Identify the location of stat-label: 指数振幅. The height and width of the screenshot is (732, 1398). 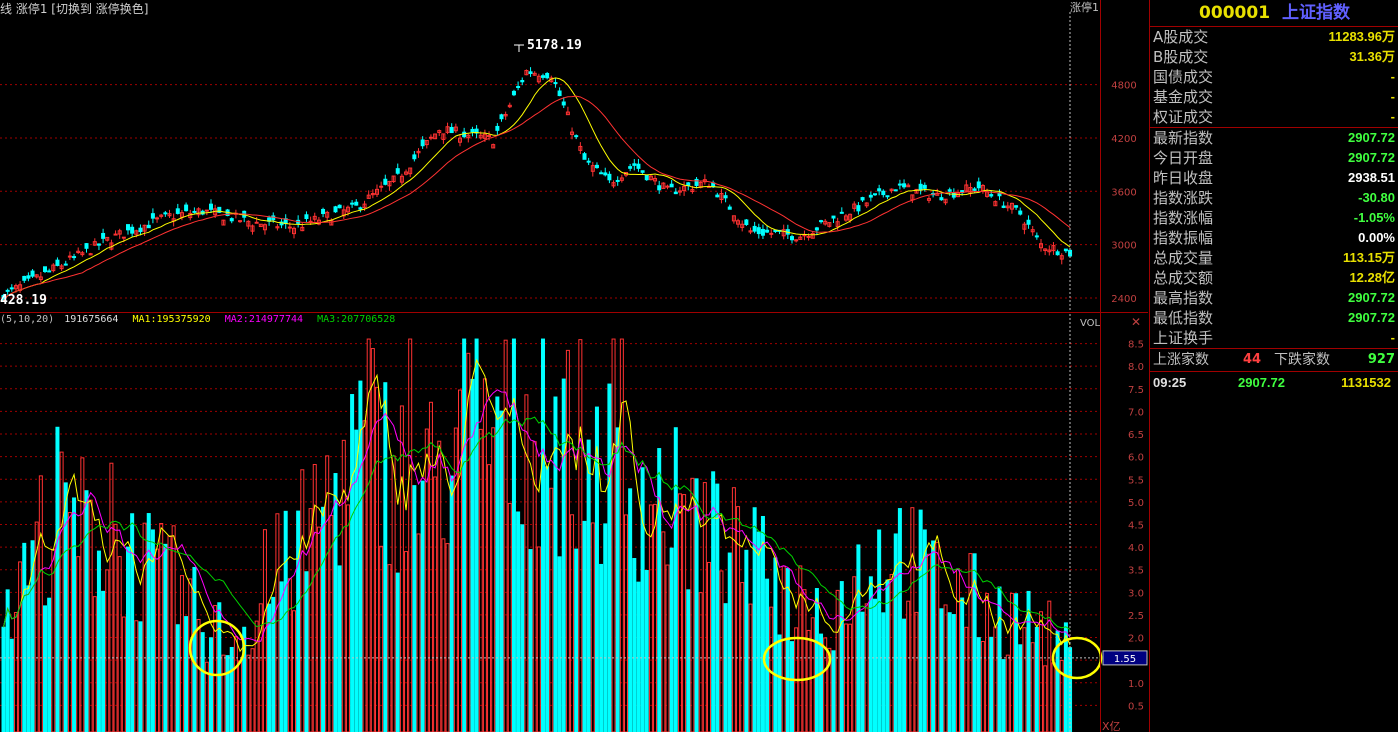
(1183, 238).